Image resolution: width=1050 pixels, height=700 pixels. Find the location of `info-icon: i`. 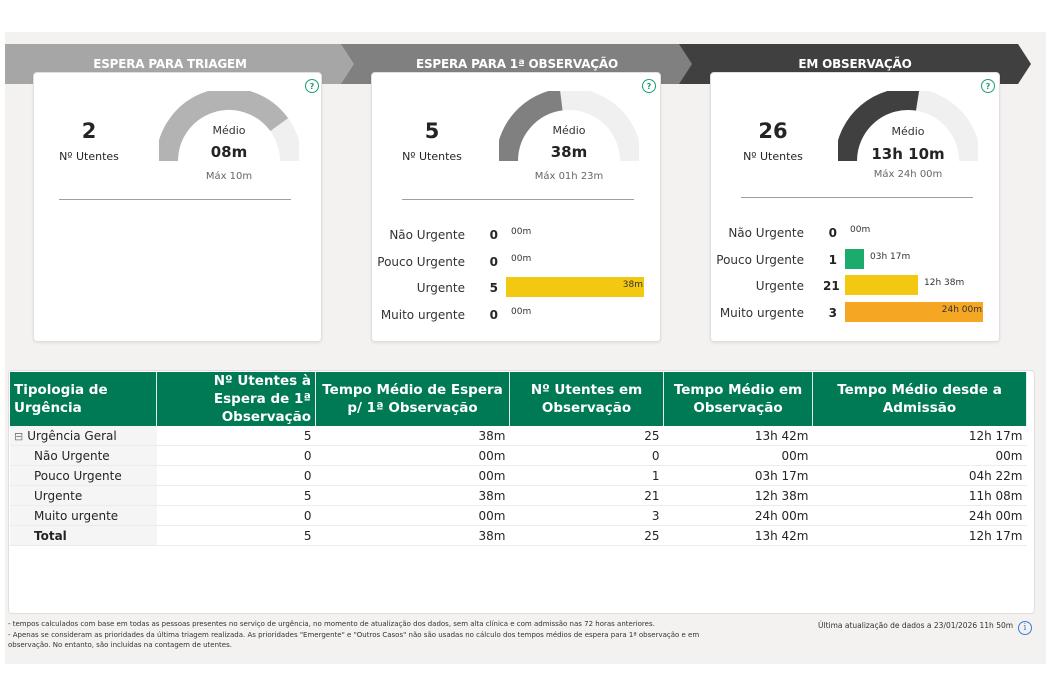

info-icon: i is located at coordinates (1025, 628).